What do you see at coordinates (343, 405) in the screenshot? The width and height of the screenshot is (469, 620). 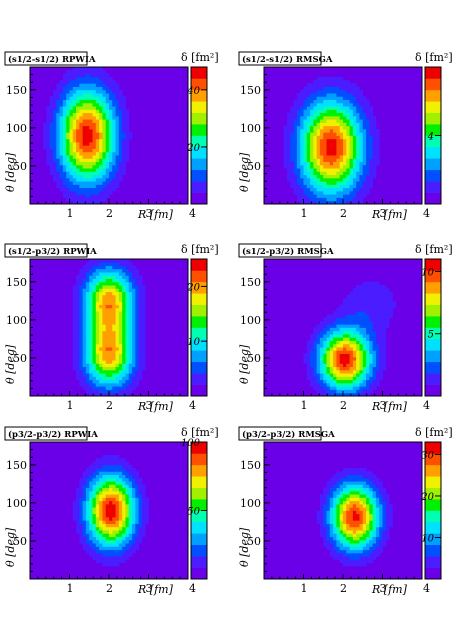 I see `x-tick-label: 2` at bounding box center [343, 405].